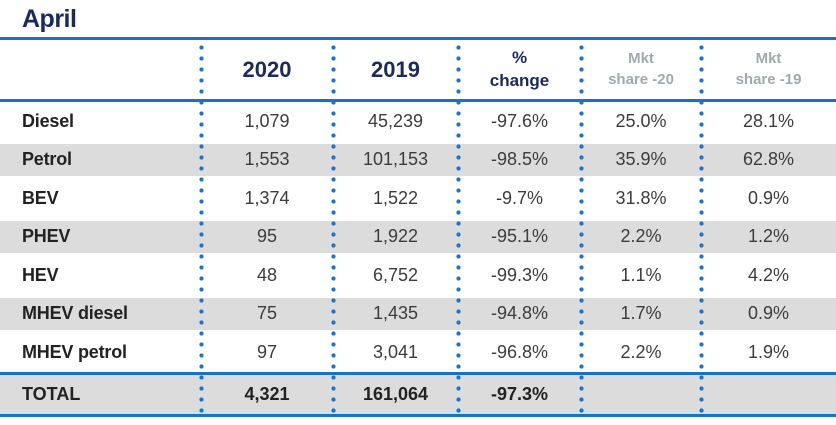 The width and height of the screenshot is (836, 425). I want to click on table-row-total: TOTAL 4,321 161,064 -97.3%, so click(418, 394).